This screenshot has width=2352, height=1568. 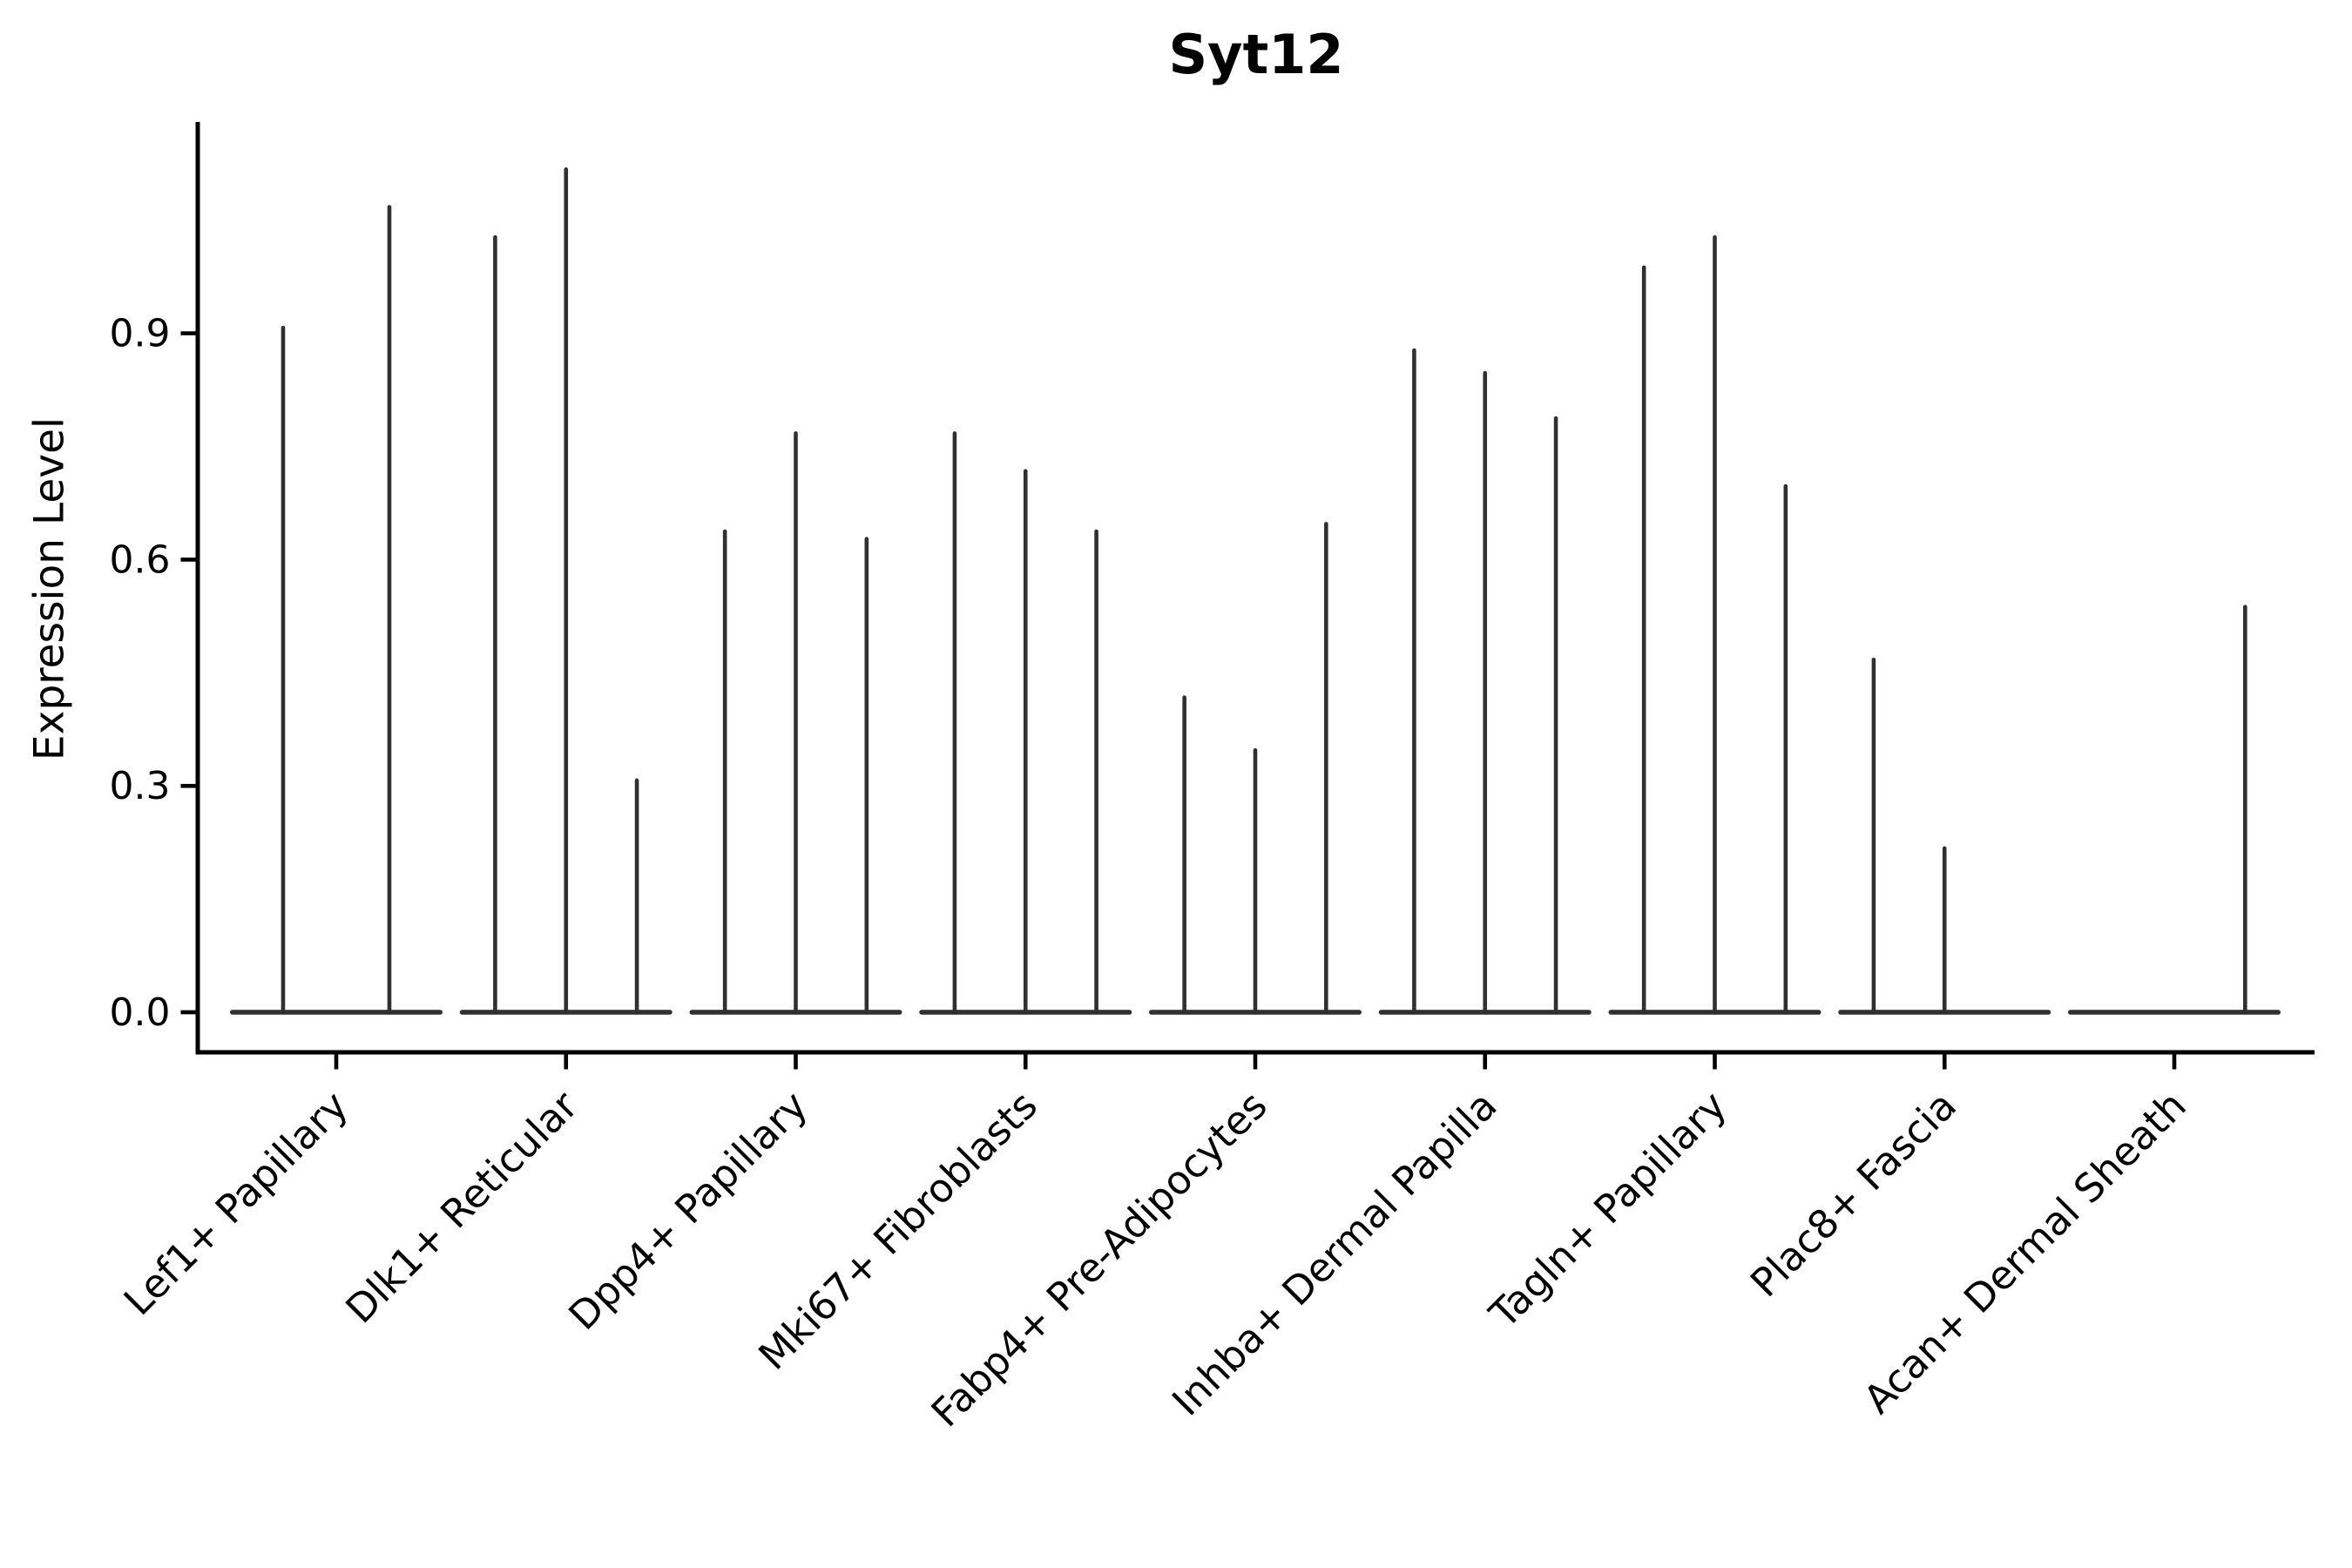 What do you see at coordinates (198, 588) in the screenshot?
I see `y-axis-spine` at bounding box center [198, 588].